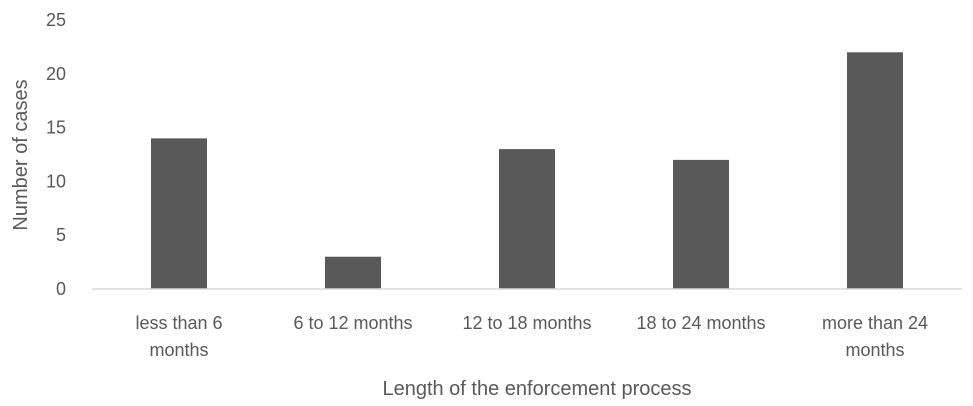 The width and height of the screenshot is (973, 406). What do you see at coordinates (875, 336) in the screenshot?
I see `x-tick-label: more than 24 months` at bounding box center [875, 336].